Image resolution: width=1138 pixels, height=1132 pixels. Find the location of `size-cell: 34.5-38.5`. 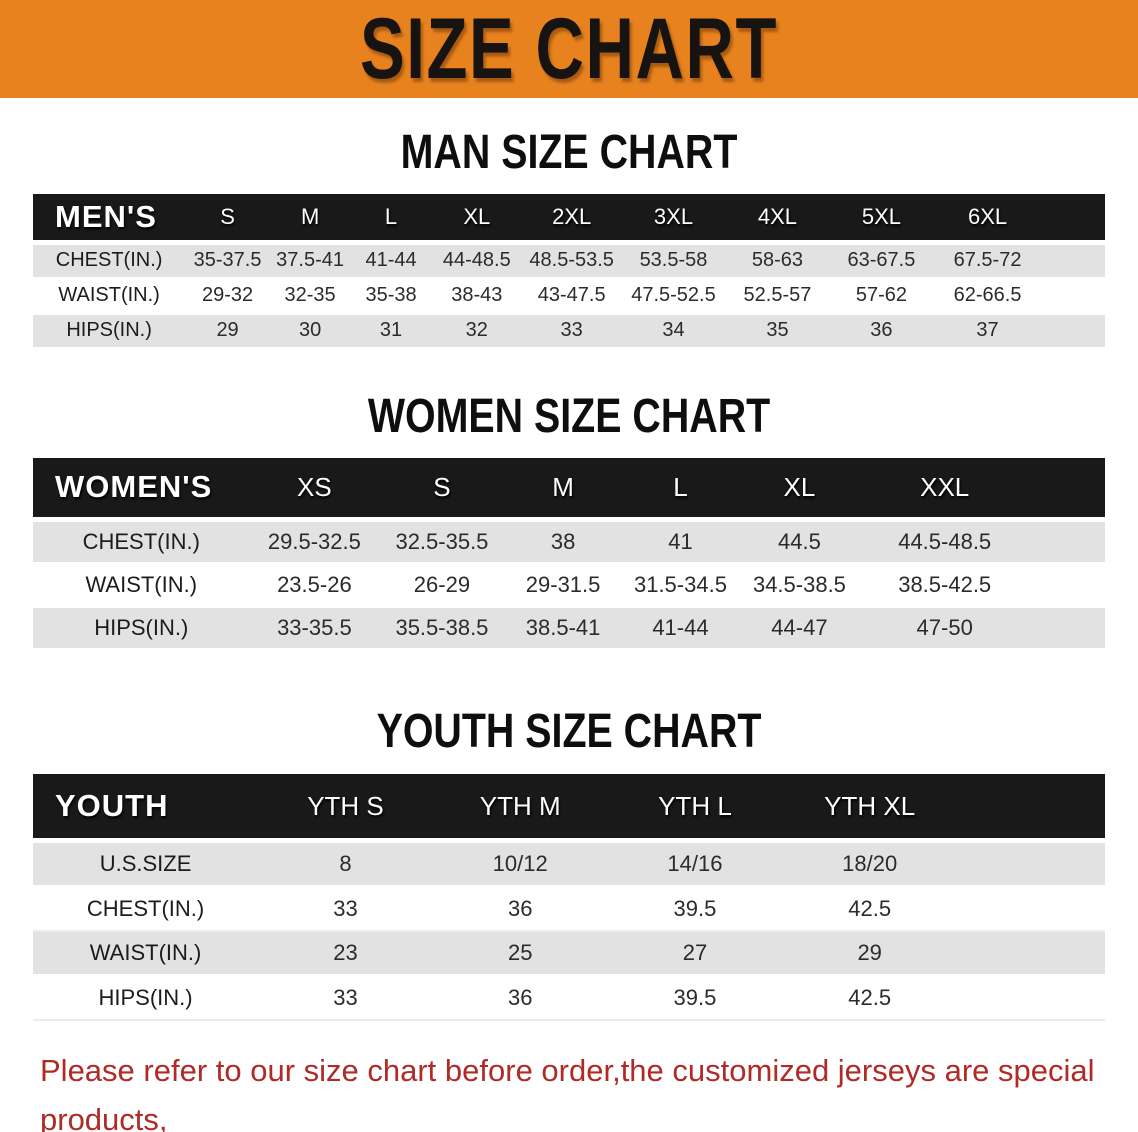

size-cell: 34.5-38.5 is located at coordinates (799, 584).